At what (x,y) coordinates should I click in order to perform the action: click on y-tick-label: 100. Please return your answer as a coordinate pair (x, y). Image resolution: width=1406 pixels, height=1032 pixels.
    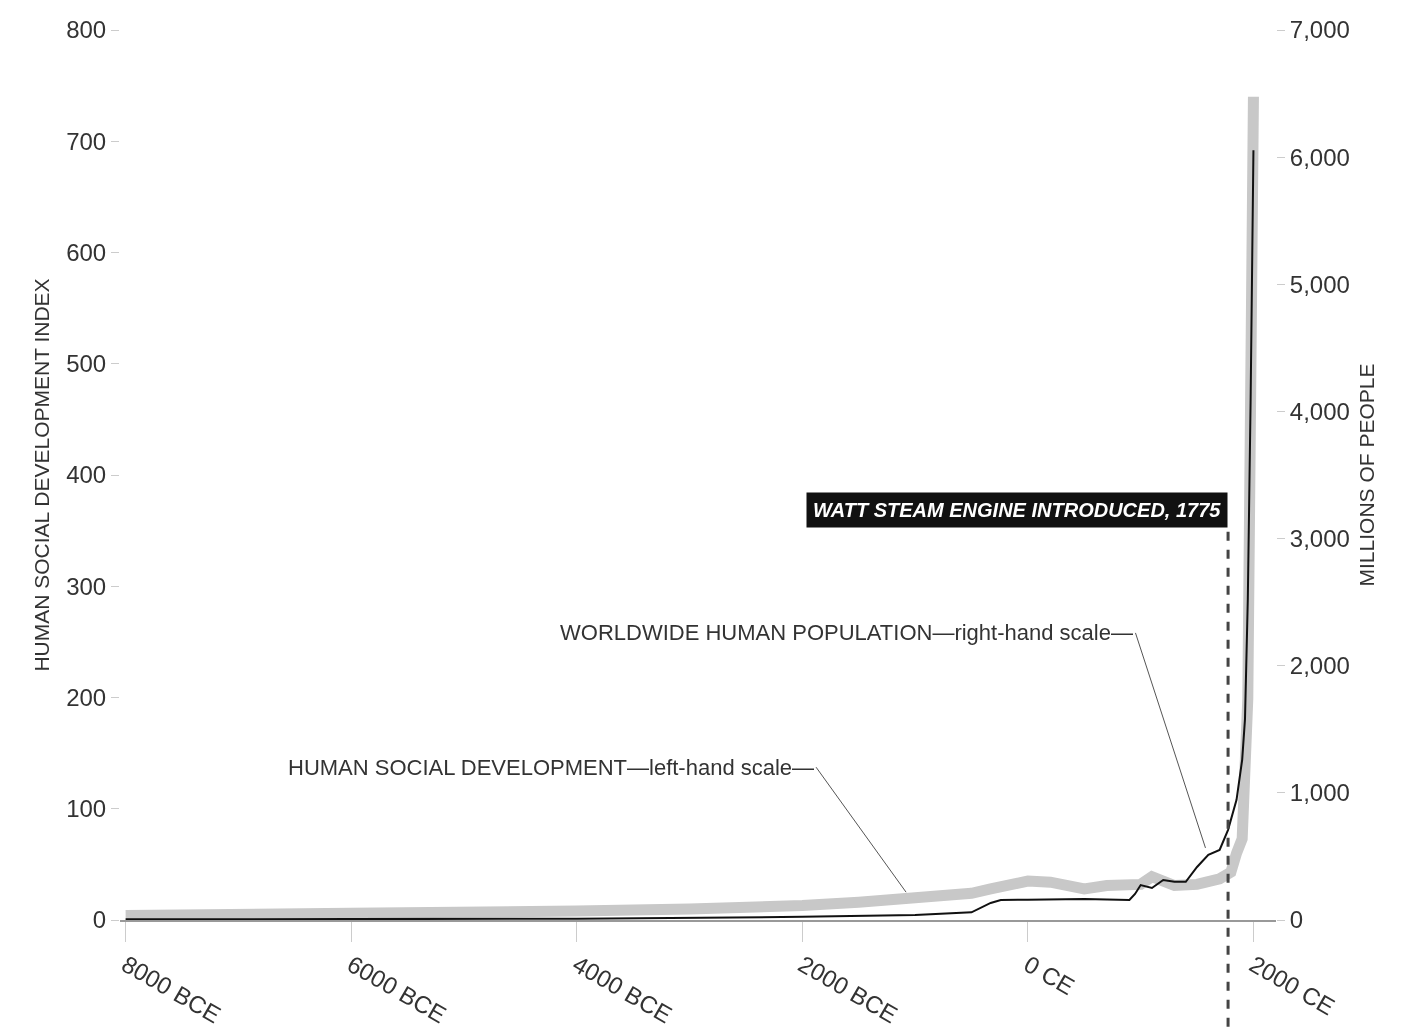
    Looking at the image, I should click on (86, 809).